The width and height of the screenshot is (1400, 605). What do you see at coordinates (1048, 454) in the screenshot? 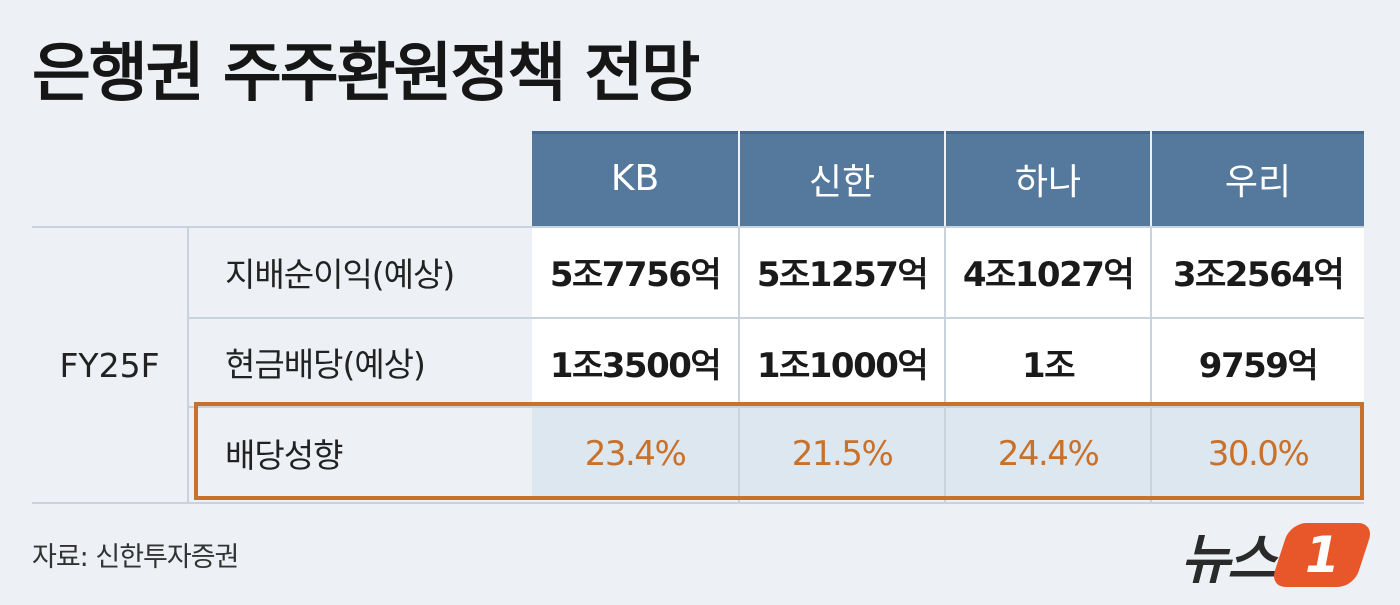
I see `payout-ratio-cell: 24.4%` at bounding box center [1048, 454].